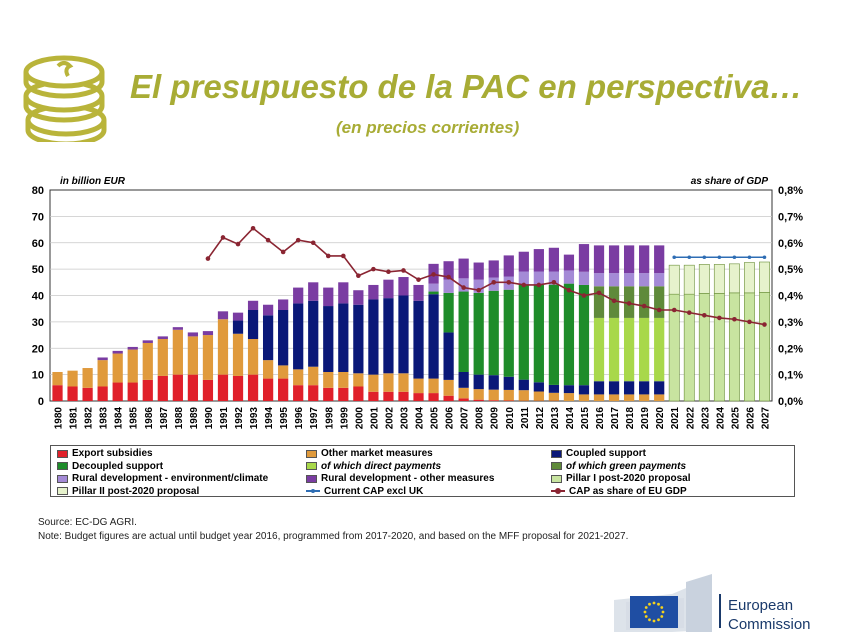 The width and height of the screenshot is (850, 638). I want to click on x-tick-label: 2018, so click(630, 418).